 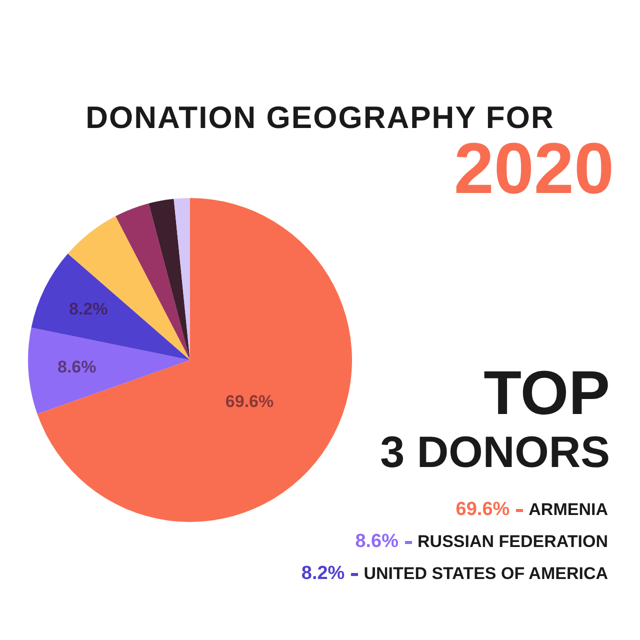 What do you see at coordinates (513, 541) in the screenshot?
I see `legend-label: RUSSIAN FEDERATION` at bounding box center [513, 541].